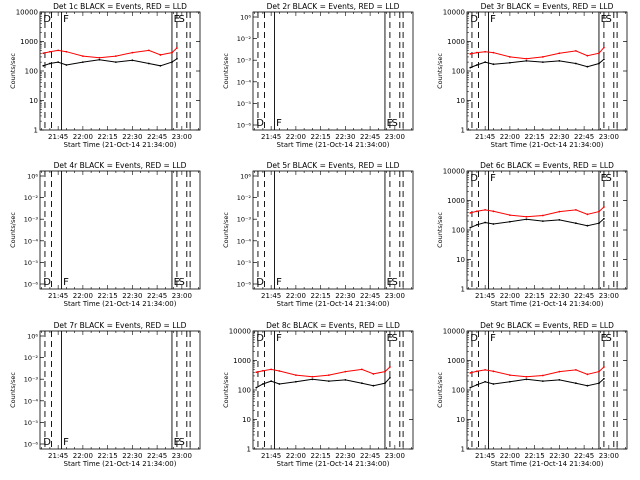 This screenshot has width=640, height=480. What do you see at coordinates (260, 338) in the screenshot?
I see `marker-letter: D` at bounding box center [260, 338].